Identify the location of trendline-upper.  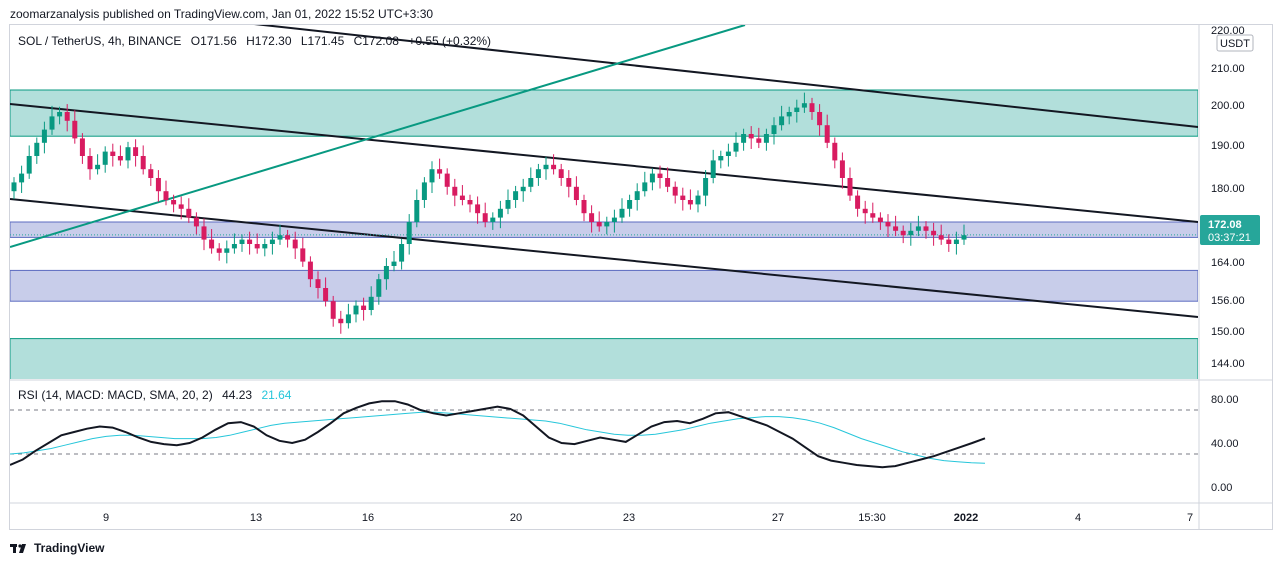
(726, 76).